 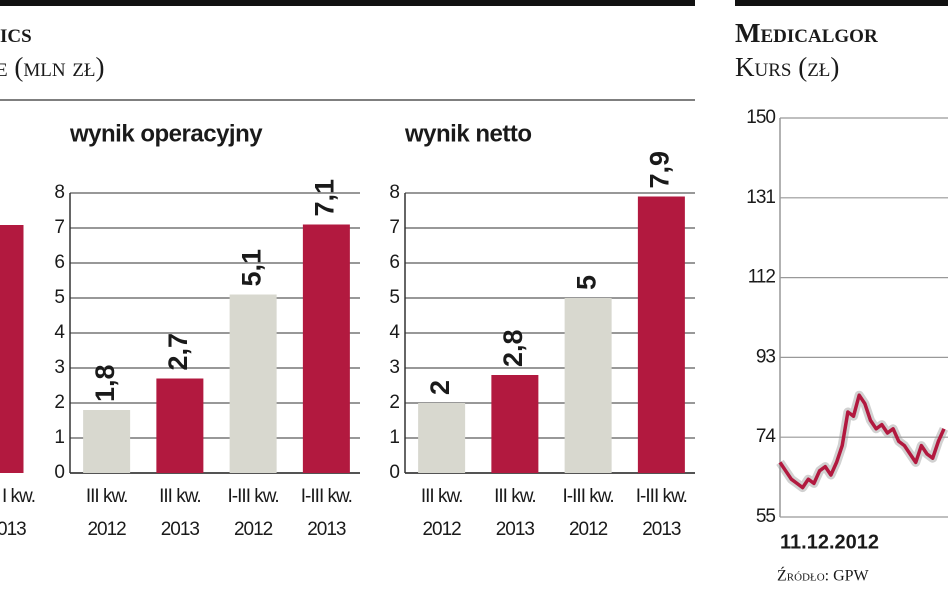 I want to click on value-label: 2,8, so click(x=513, y=348).